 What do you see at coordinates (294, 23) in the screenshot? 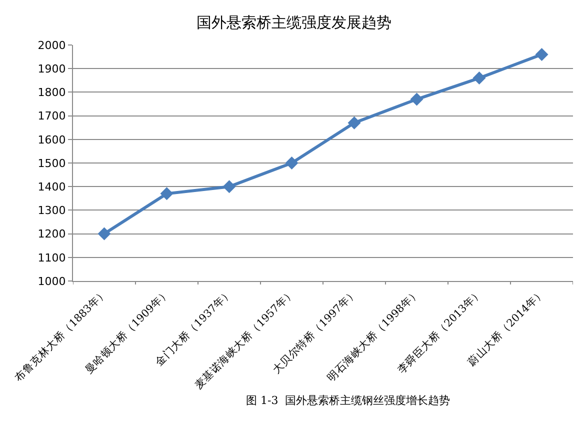
I see `chart-title: 国外悬索桥主缆强度发展趋势` at bounding box center [294, 23].